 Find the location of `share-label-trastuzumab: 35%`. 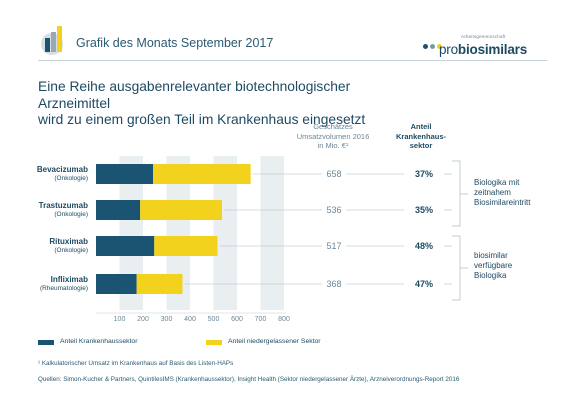

share-label-trastuzumab: 35% is located at coordinates (423, 210).